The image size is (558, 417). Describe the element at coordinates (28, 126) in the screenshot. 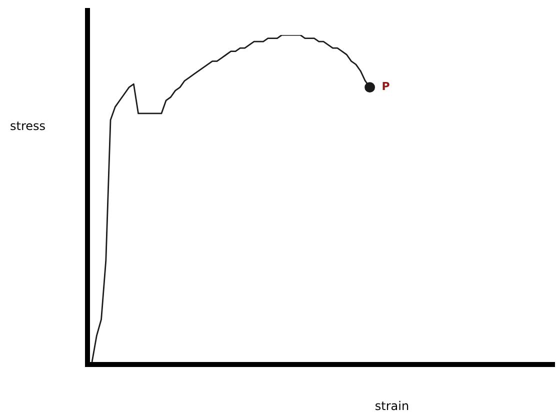

I see `y-axis-title: stress` at that location.